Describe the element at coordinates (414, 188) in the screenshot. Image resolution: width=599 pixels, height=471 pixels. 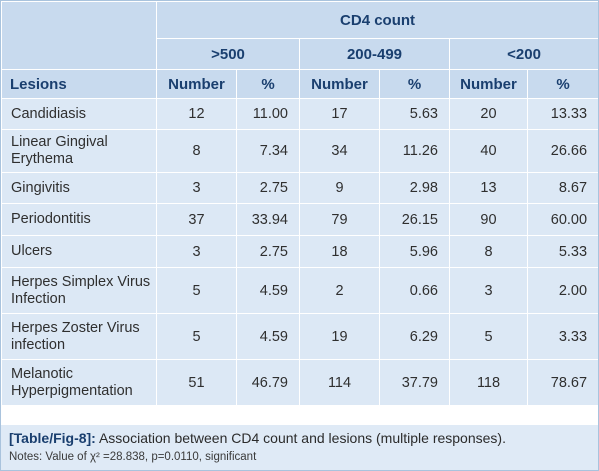
I see `cell-percent: 2.98` at that location.